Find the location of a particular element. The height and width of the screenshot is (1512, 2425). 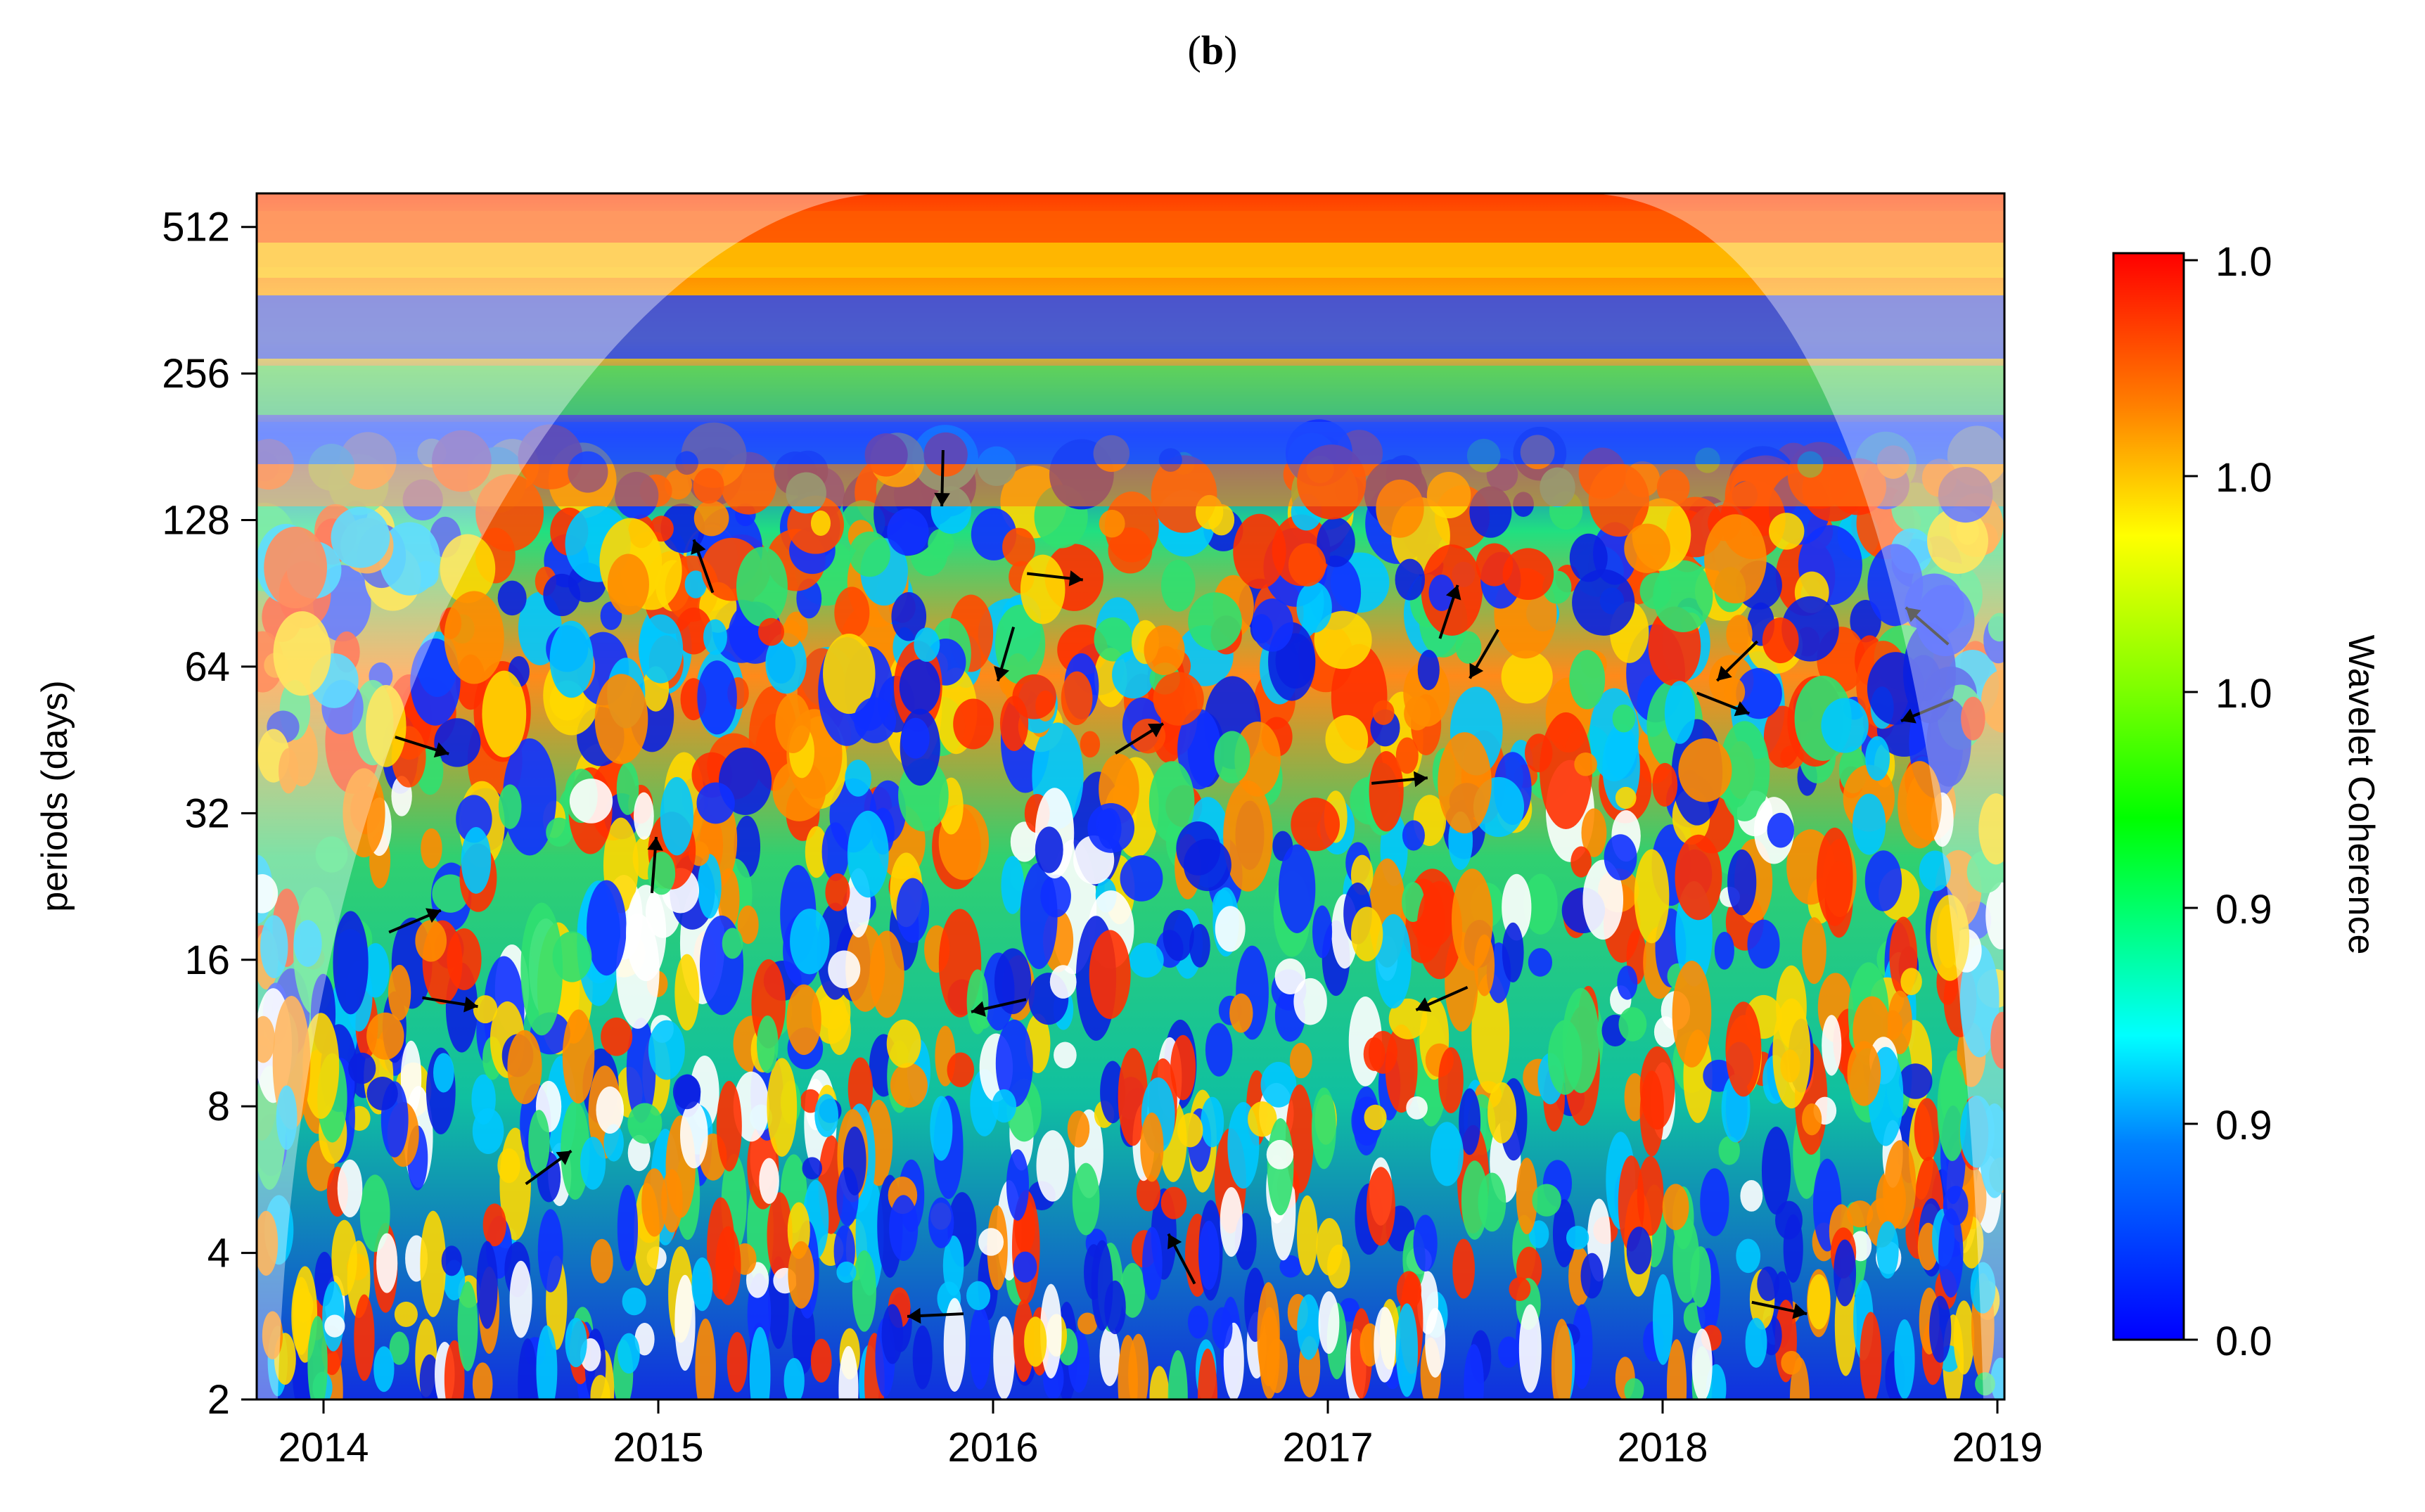

colorbar-tick-label: 0.9 is located at coordinates (2243, 1125).